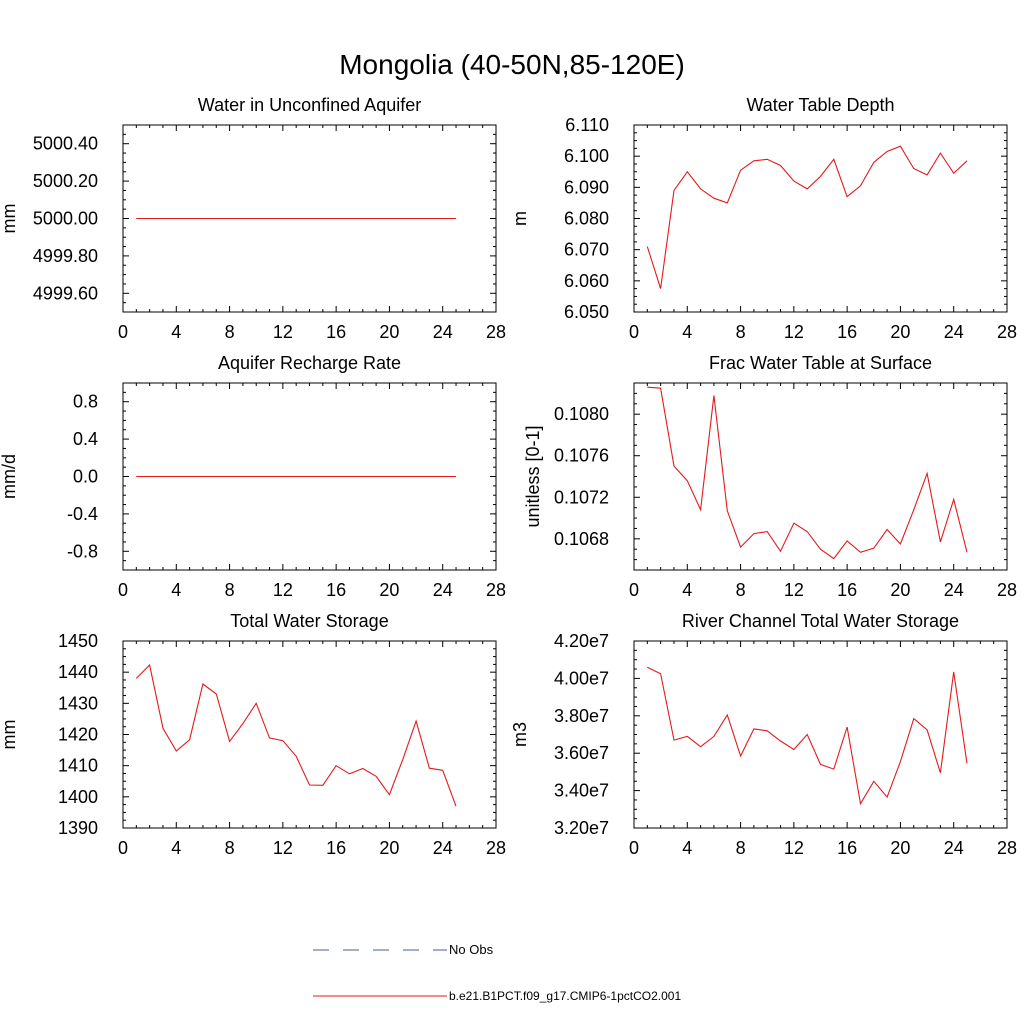 This screenshot has height=1024, width=1024. What do you see at coordinates (78, 641) in the screenshot?
I see `y-tick-label: 1450` at bounding box center [78, 641].